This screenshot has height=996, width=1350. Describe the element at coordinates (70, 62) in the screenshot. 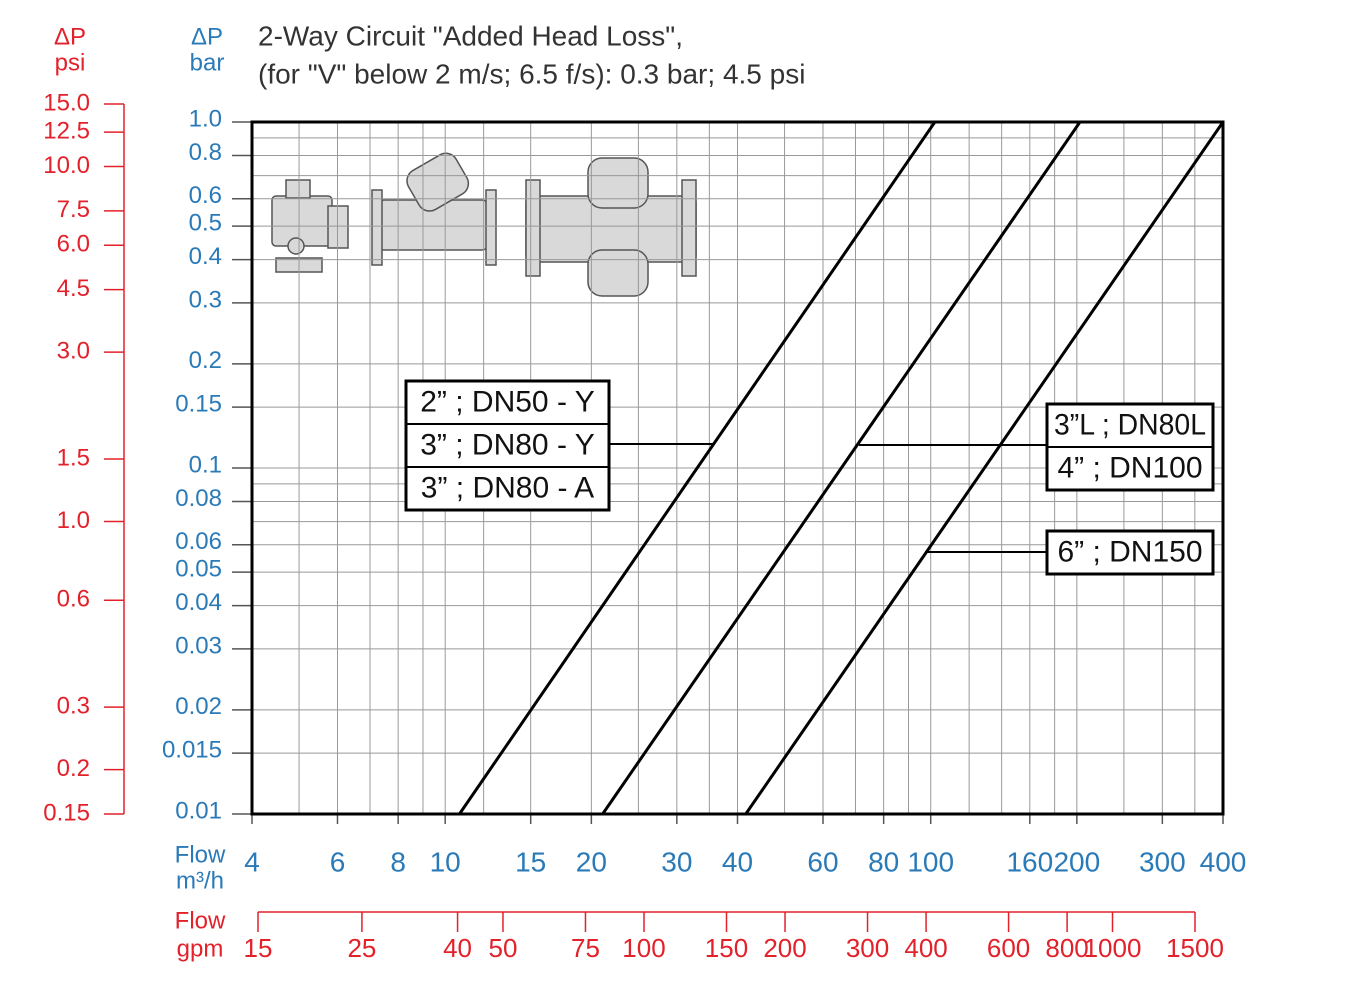

I see `y2-label: psi` at that location.